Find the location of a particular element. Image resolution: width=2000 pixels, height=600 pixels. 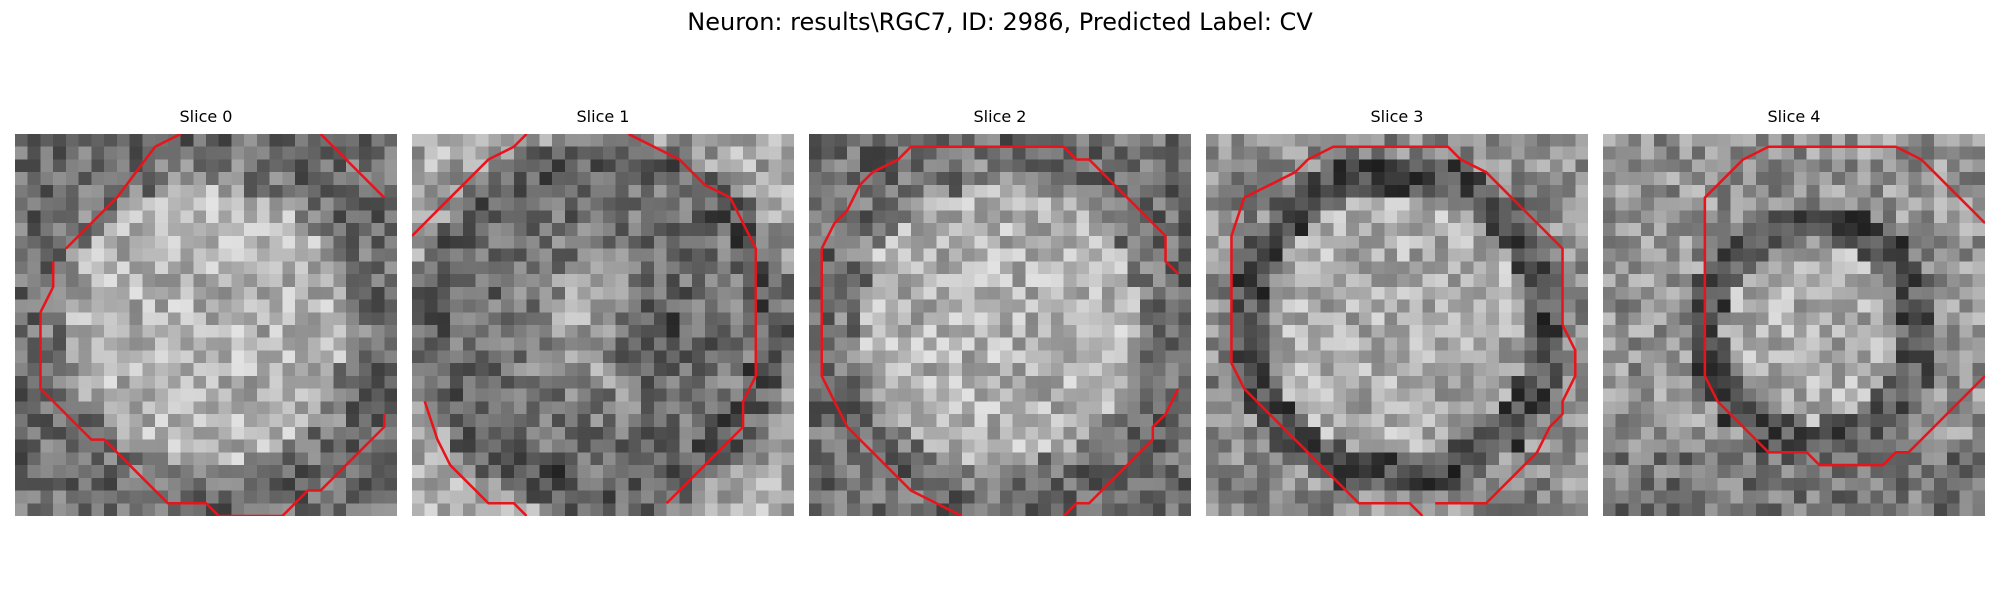

slice-title: Slice 1 is located at coordinates (603, 116).